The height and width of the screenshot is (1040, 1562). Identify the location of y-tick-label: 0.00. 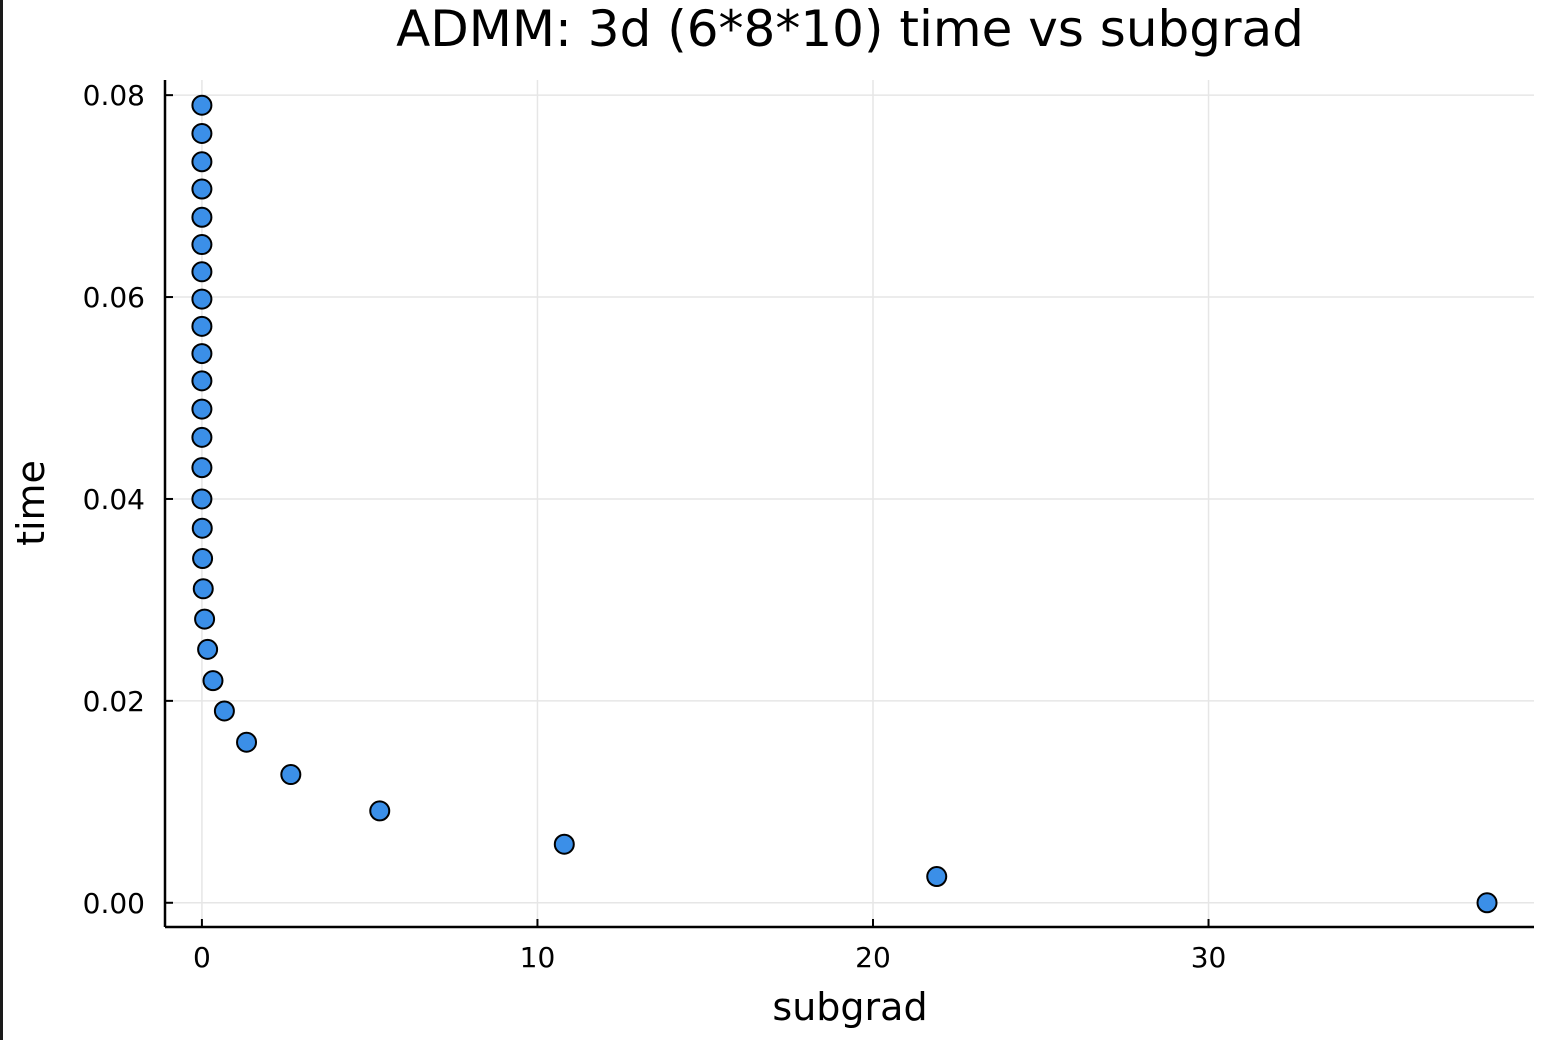
(114, 903).